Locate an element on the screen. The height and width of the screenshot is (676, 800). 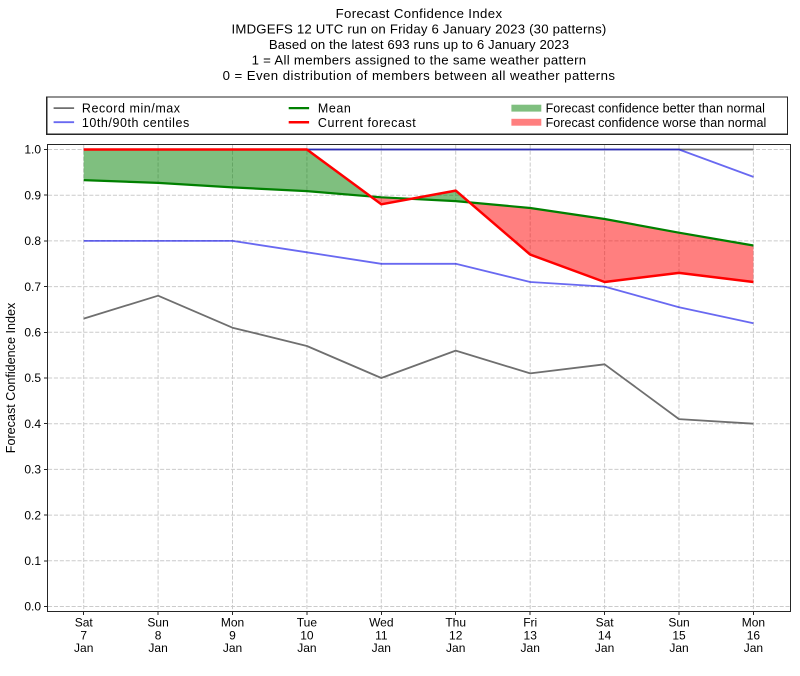
svg-text: 1.0 is located at coordinates (32, 150).